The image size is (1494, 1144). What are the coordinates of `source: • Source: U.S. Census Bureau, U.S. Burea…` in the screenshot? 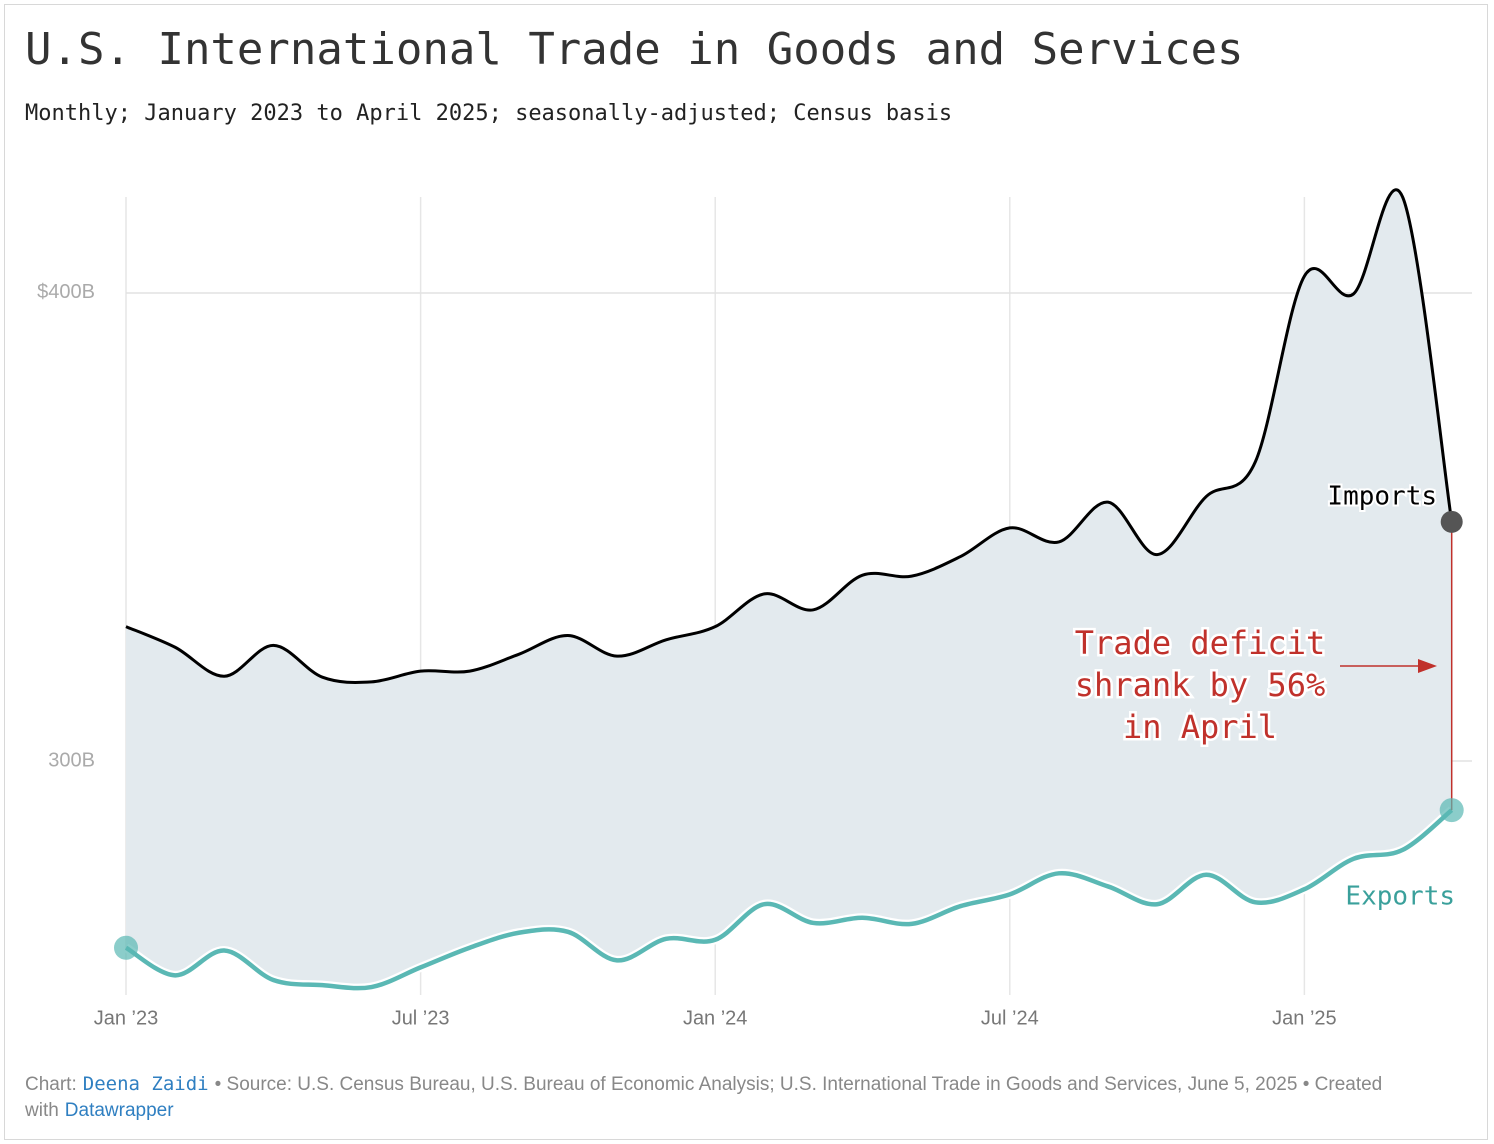 It's located at (704, 1097).